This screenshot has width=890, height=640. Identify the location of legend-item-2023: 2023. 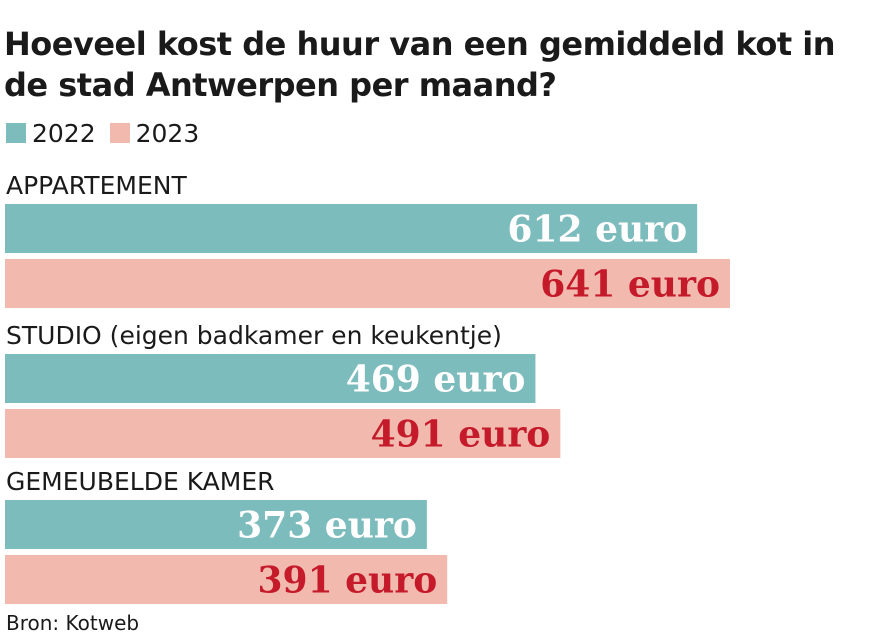
(154, 133).